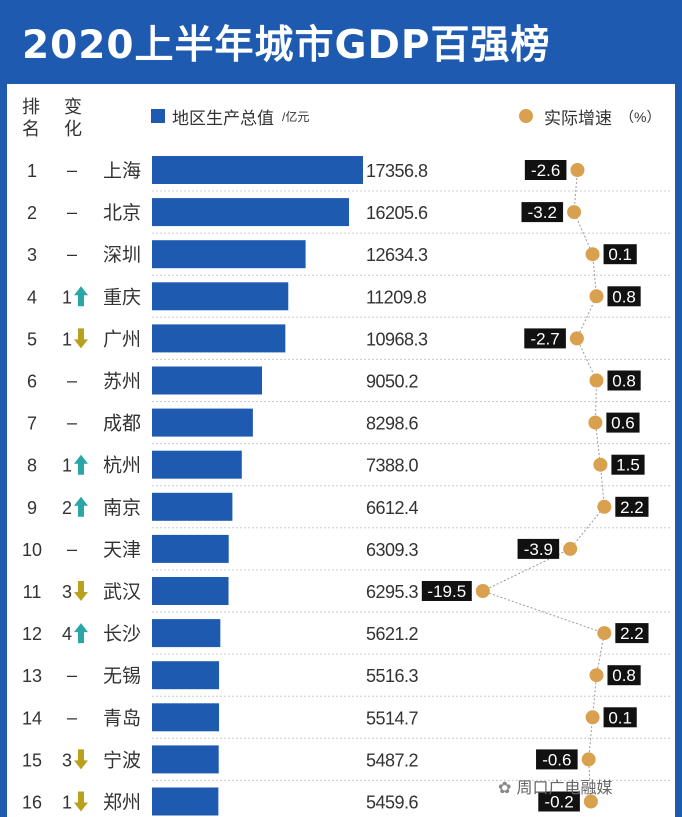 Image resolution: width=682 pixels, height=817 pixels. Describe the element at coordinates (564, 787) in the screenshot. I see `watermark-text: 周口广电融媒` at that location.